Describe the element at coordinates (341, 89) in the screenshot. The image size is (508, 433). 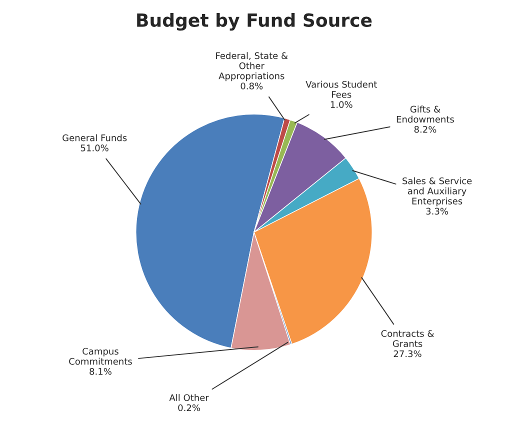
I see `slice-label: Various Student Fees` at that location.